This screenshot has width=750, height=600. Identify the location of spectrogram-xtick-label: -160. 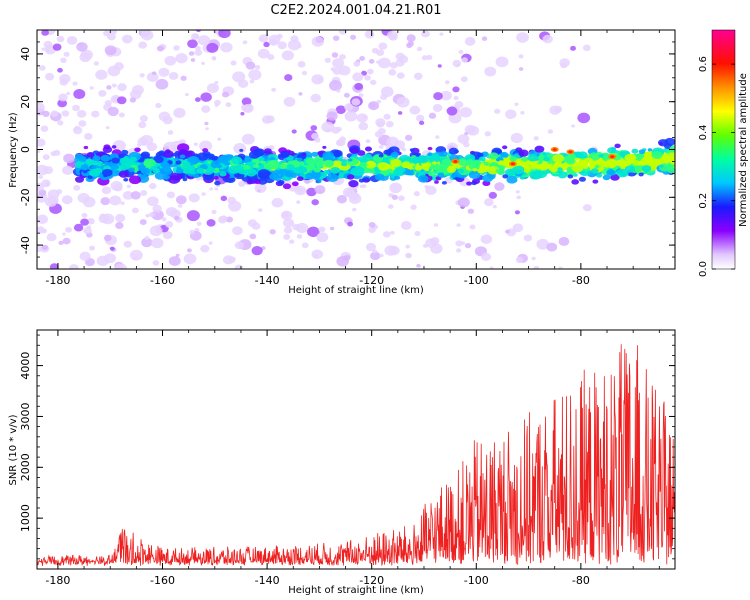
(162, 280).